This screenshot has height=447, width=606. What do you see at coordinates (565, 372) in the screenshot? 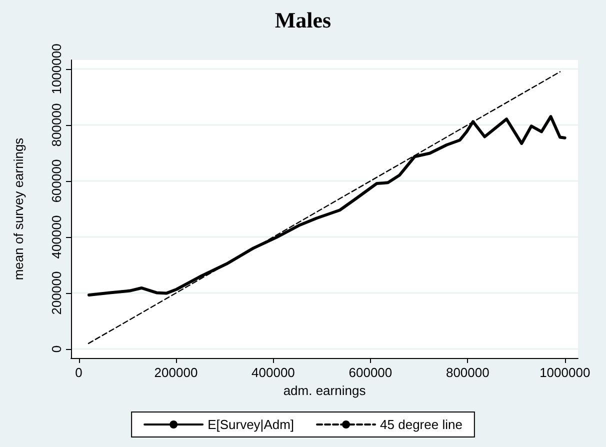
I see `x-tick-label: 1000000` at bounding box center [565, 372].